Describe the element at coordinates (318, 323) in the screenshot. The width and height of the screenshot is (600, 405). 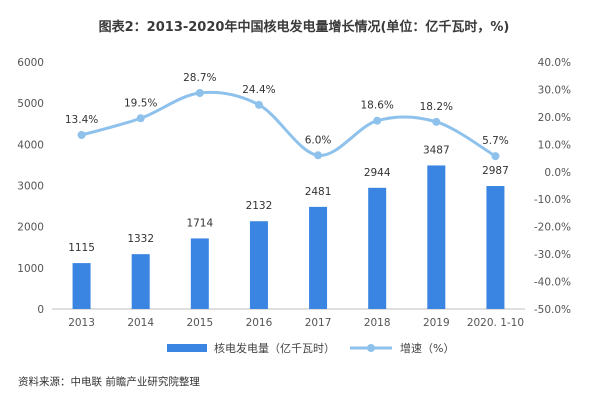
I see `x-tick-label: 2017` at that location.